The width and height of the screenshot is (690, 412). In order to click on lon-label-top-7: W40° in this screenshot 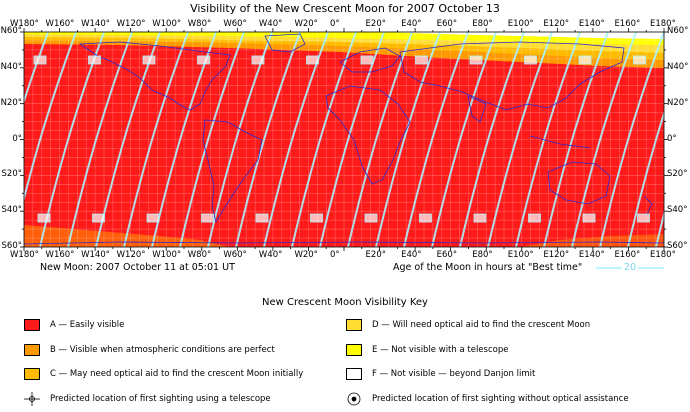, I will do `click(270, 24)`.